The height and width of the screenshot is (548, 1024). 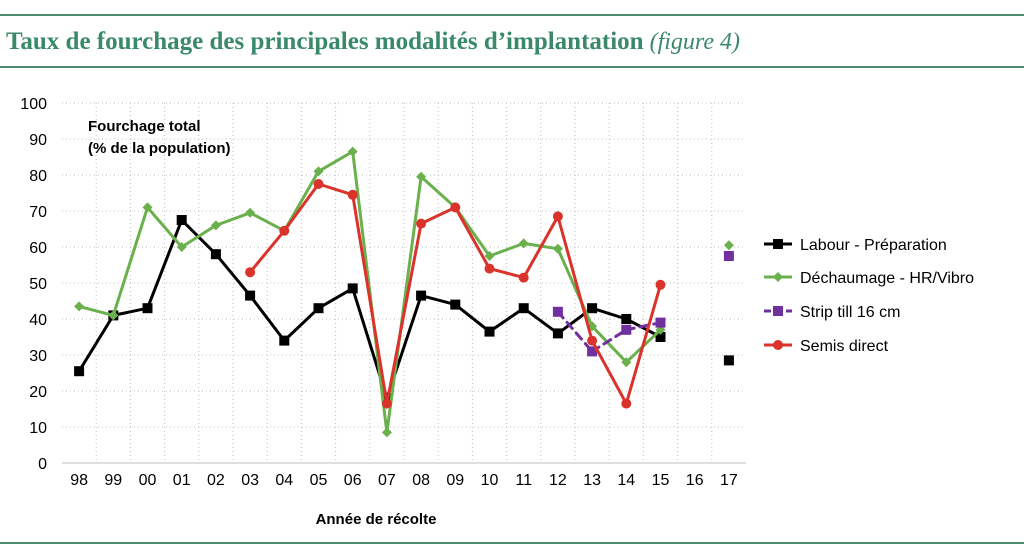 What do you see at coordinates (38, 284) in the screenshot?
I see `y-tick-label-50: 50` at bounding box center [38, 284].